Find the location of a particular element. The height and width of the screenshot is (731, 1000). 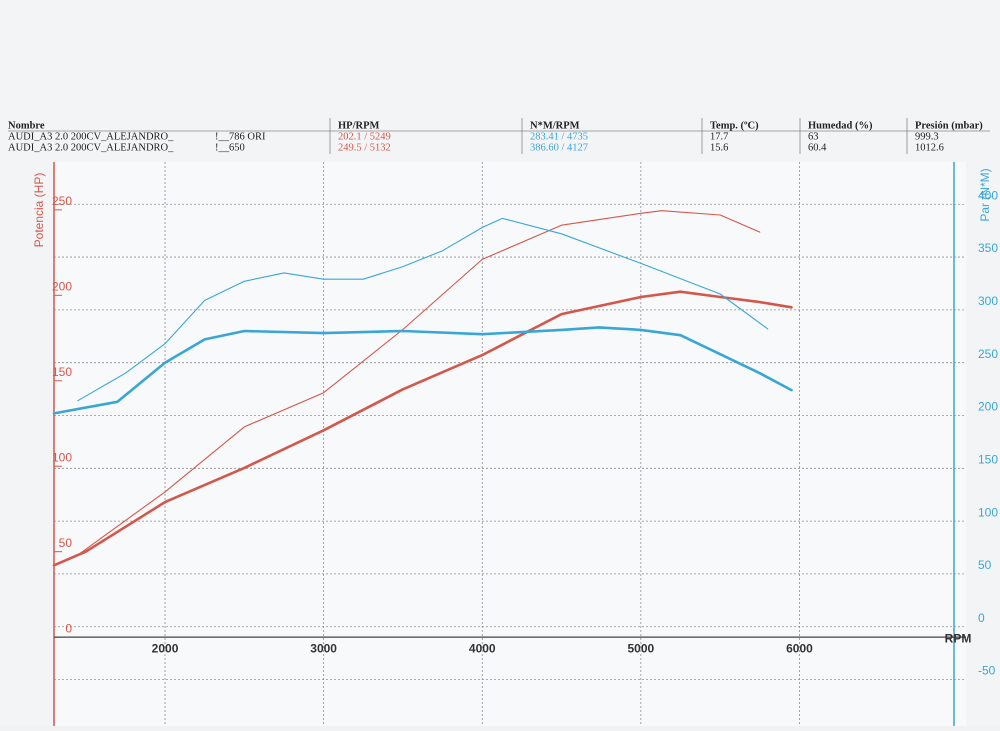

table-cell: 202.1 / 5249 is located at coordinates (364, 136).